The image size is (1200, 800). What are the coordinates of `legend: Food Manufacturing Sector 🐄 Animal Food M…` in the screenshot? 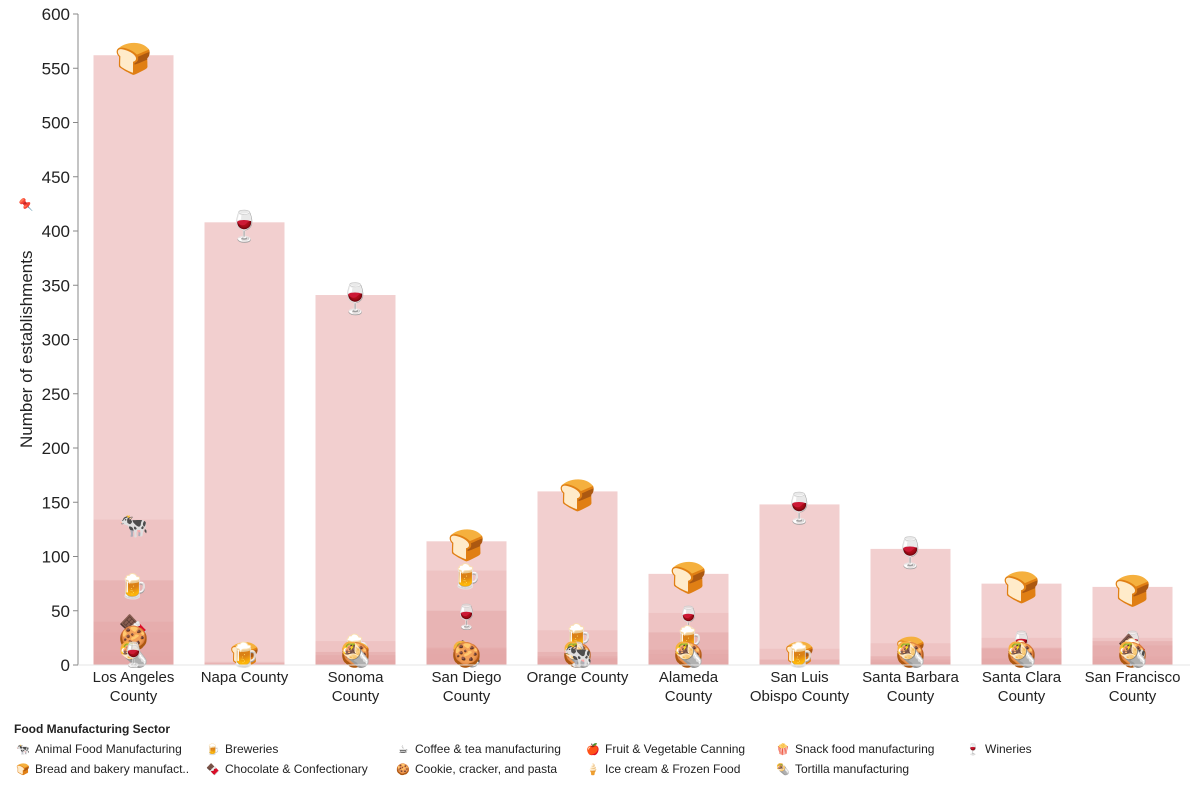 It's located at (604, 757).